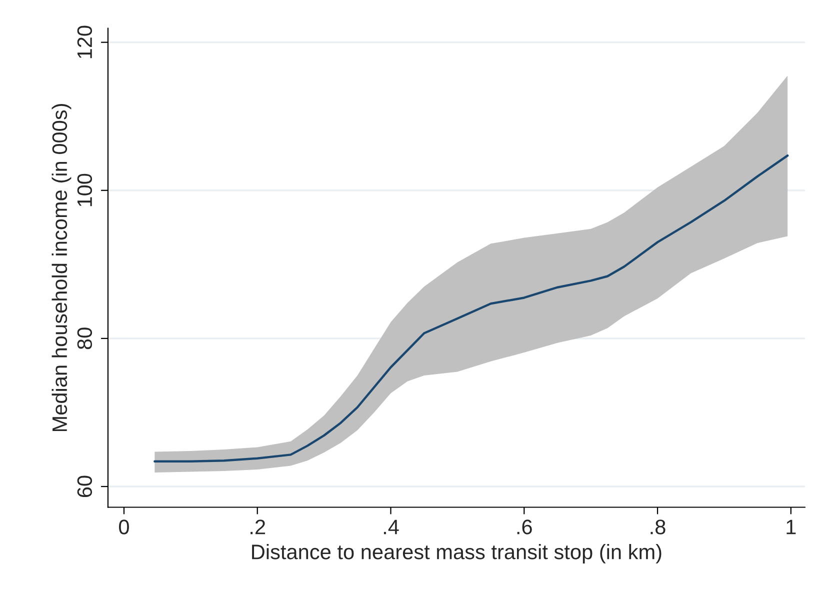 The width and height of the screenshot is (818, 601). Describe the element at coordinates (84, 339) in the screenshot. I see `y-tick-label: 80` at that location.